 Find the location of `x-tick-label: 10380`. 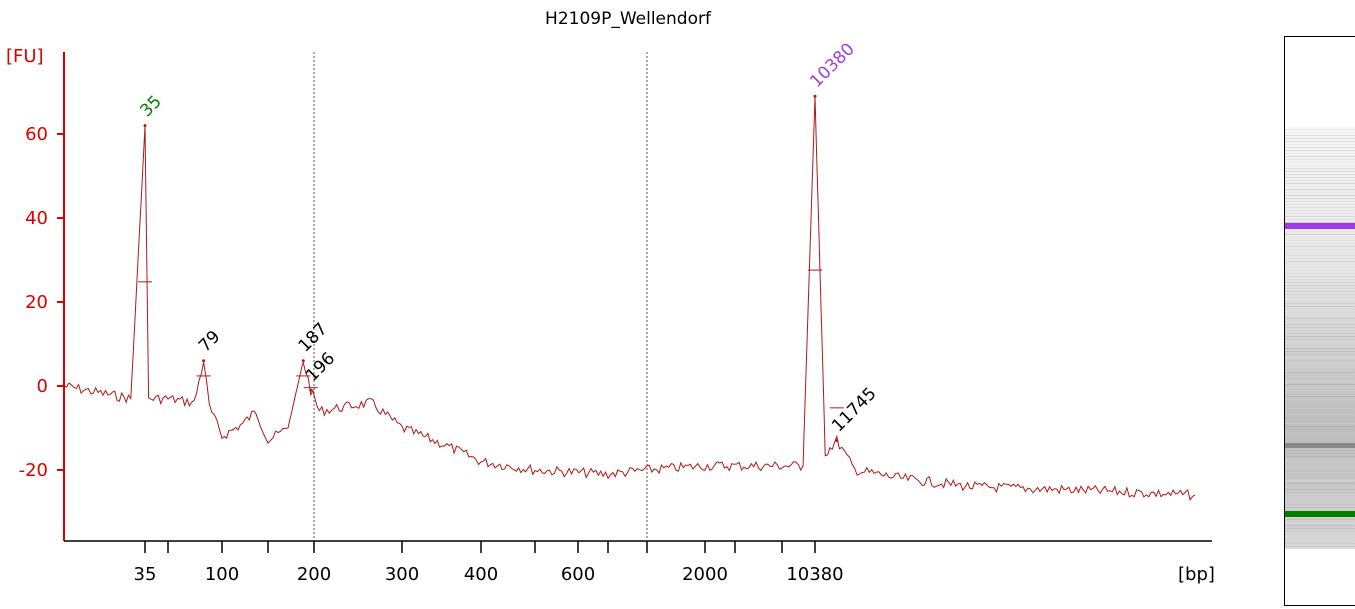

x-tick-label: 10380 is located at coordinates (814, 574).